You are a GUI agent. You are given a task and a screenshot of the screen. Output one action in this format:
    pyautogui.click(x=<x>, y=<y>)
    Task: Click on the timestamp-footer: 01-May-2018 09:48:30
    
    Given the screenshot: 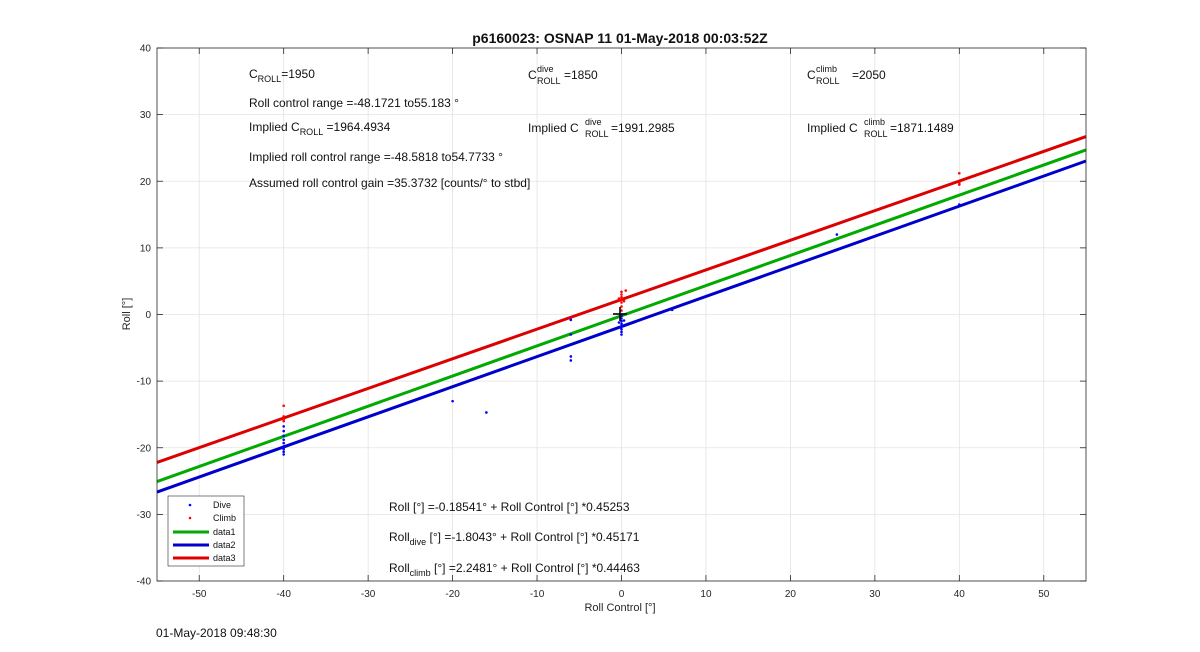 What is the action you would take?
    pyautogui.click(x=216, y=633)
    